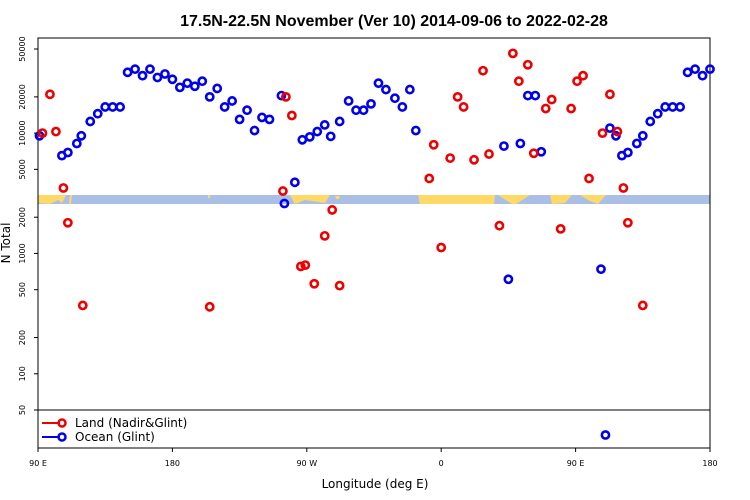  What do you see at coordinates (310, 199) in the screenshot?
I see `land-patch-mexico` at bounding box center [310, 199].